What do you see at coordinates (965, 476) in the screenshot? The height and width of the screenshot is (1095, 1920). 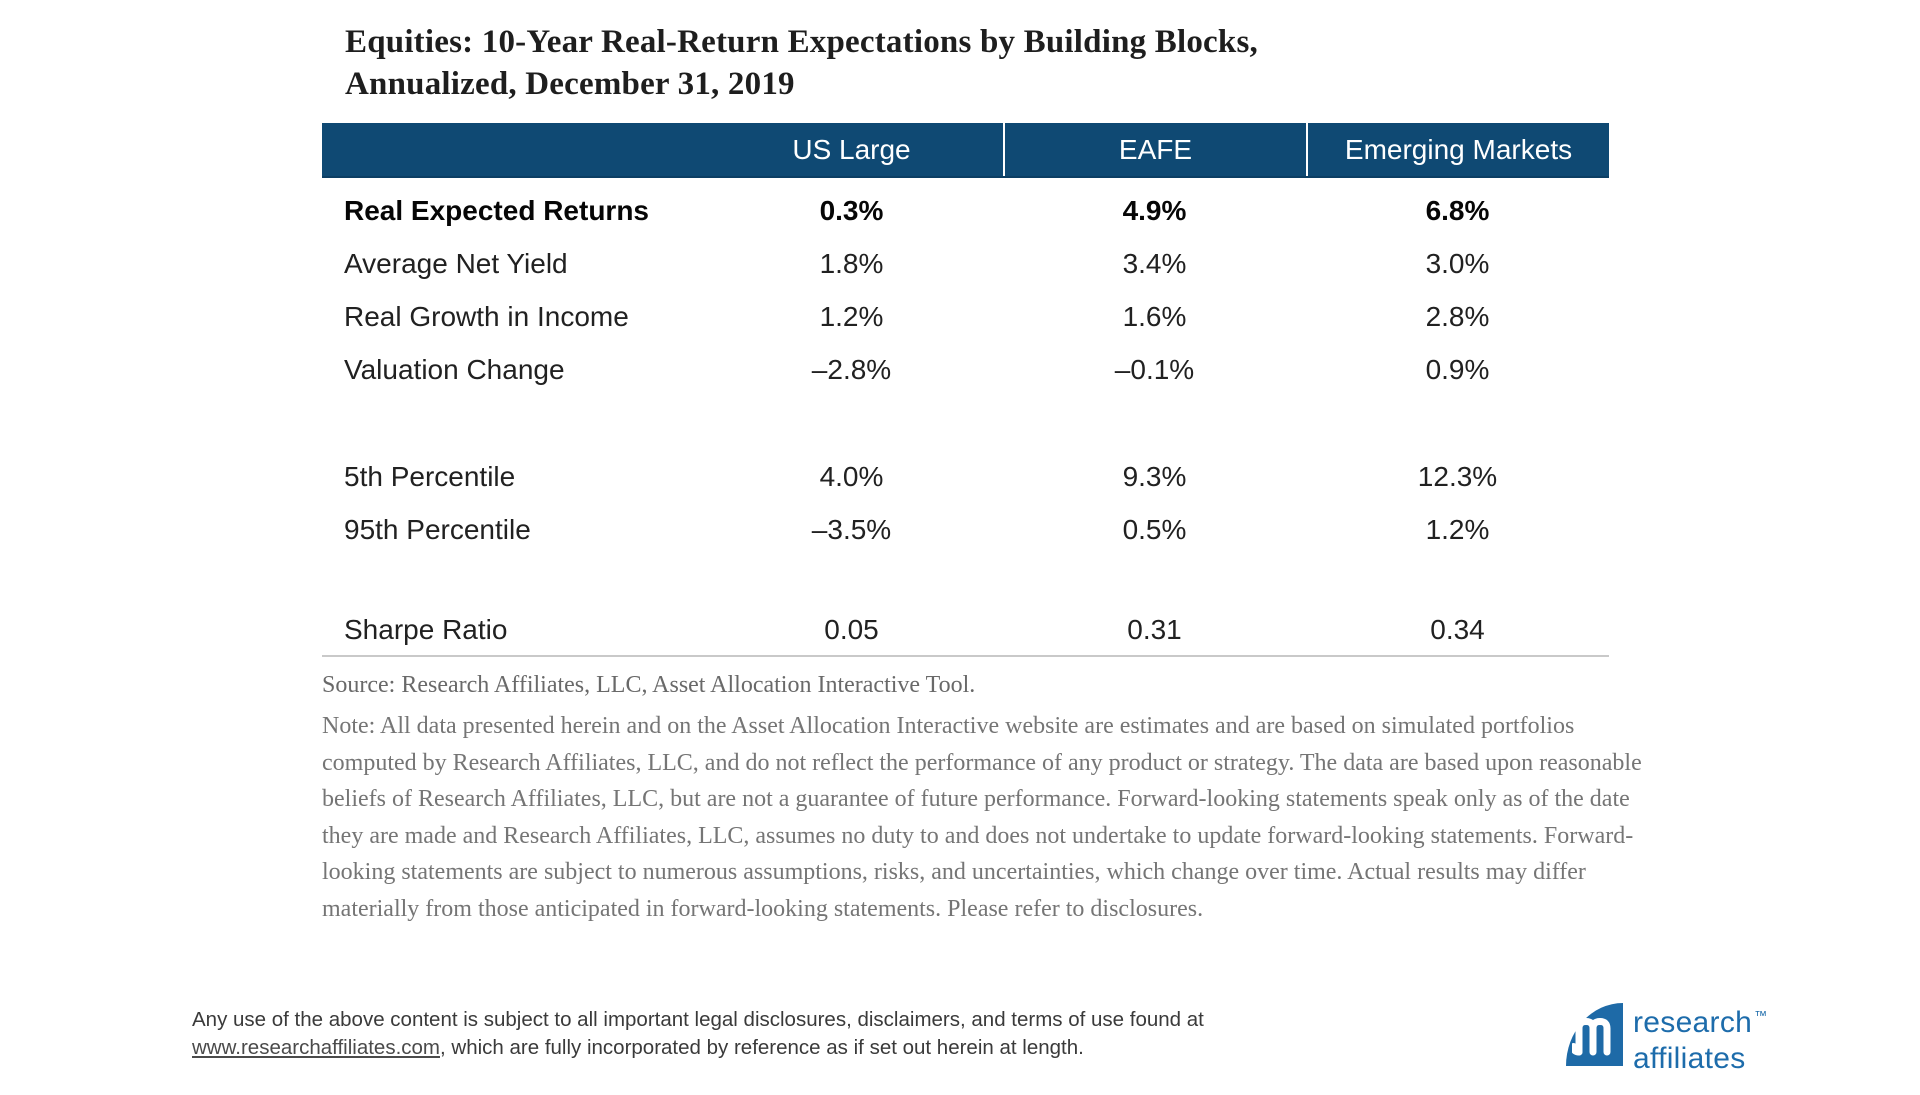 I see `table-row: 5th Percentile 4.0% 9.3% 12.3%` at bounding box center [965, 476].